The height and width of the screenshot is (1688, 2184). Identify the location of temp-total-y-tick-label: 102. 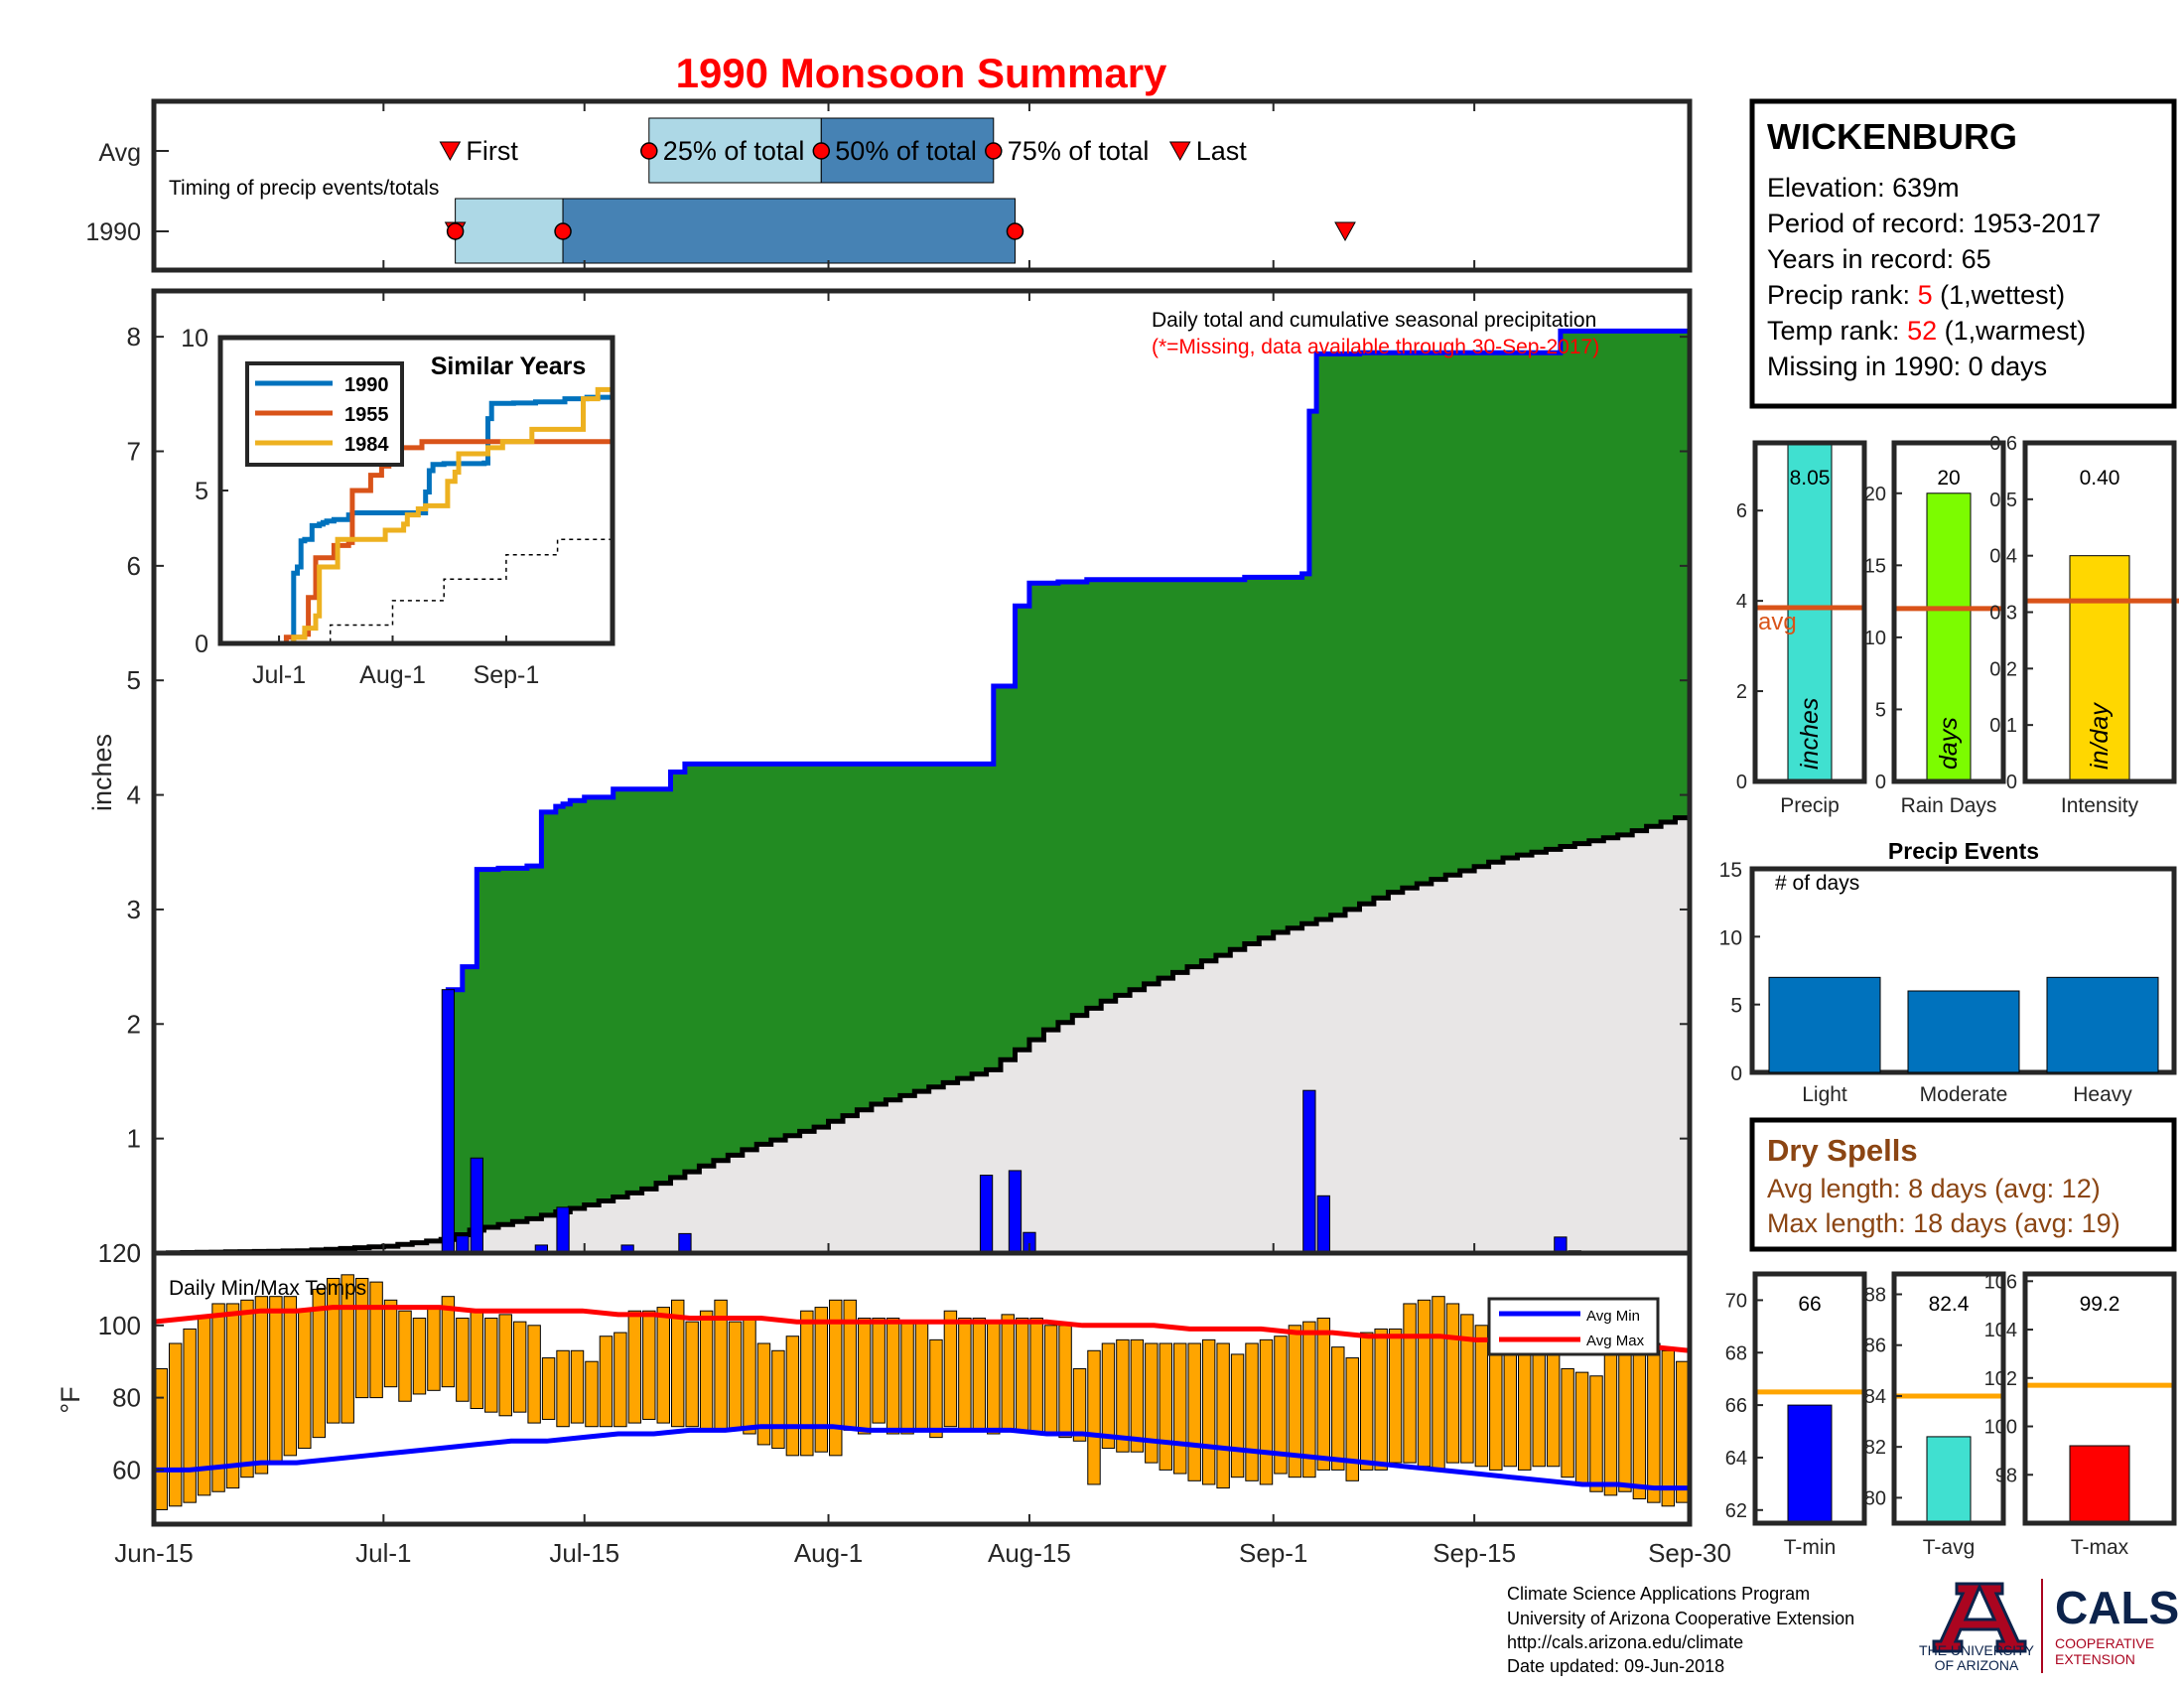
(2000, 1379).